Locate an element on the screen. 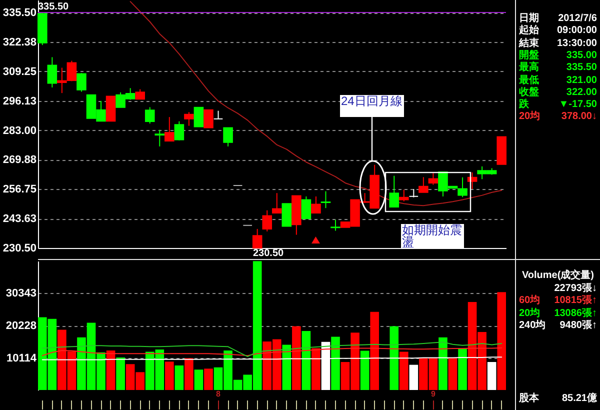 The width and height of the screenshot is (600, 410). x-tick-label: 9 is located at coordinates (433, 394).